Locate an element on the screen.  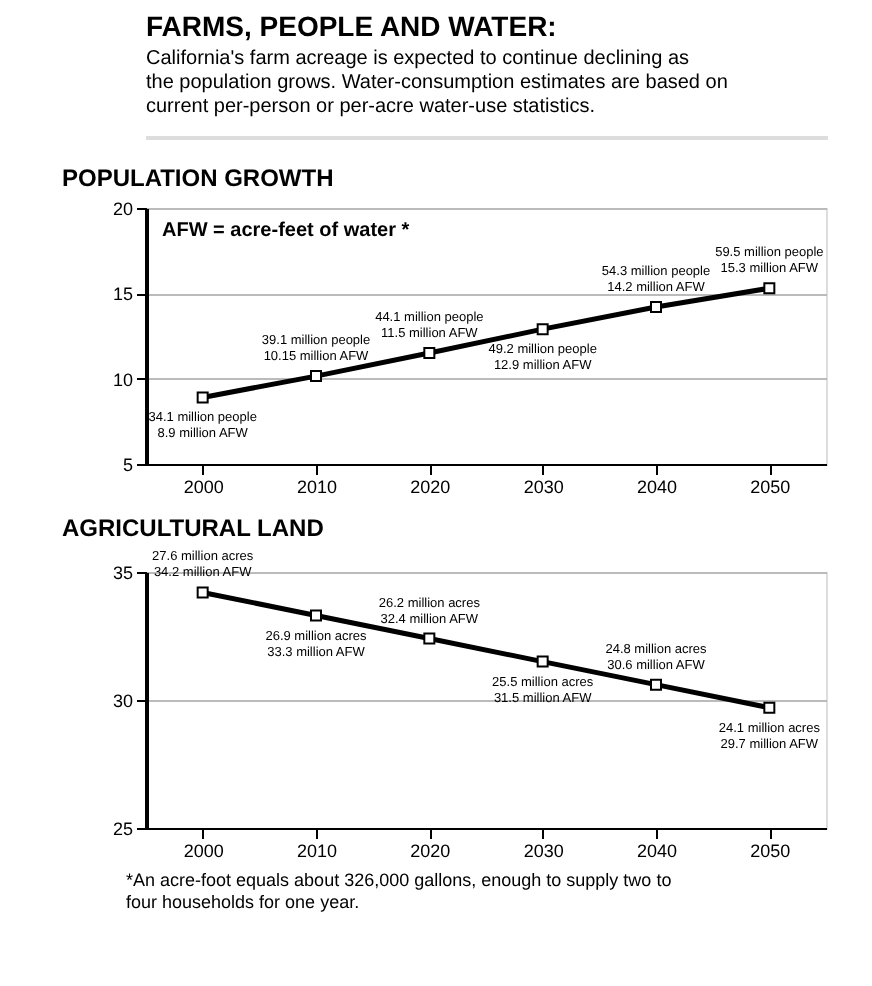
chart-title: AGRICULTURAL LAND is located at coordinates (193, 528).